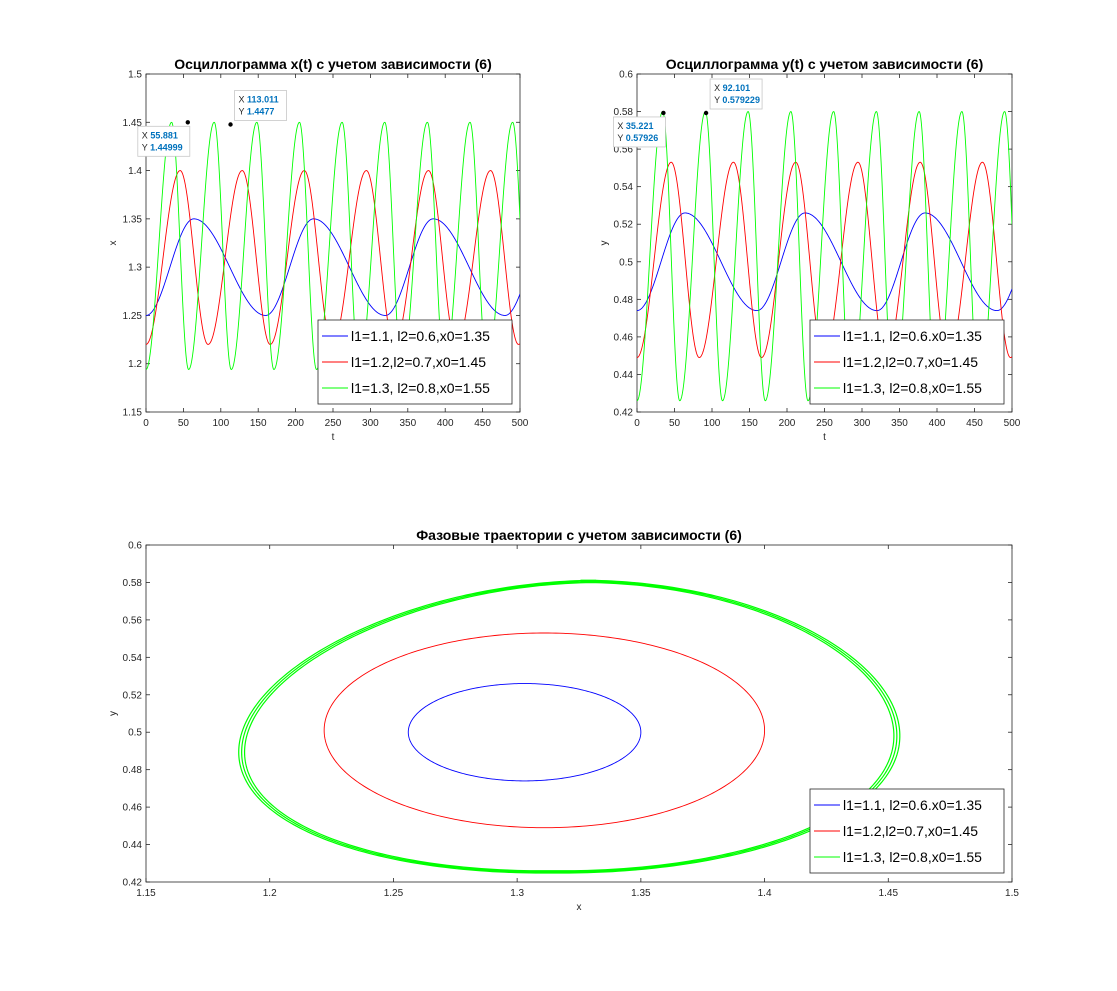 Image resolution: width=1117 pixels, height=991 pixels. I want to click on x-tick-label: 1.4, so click(765, 893).